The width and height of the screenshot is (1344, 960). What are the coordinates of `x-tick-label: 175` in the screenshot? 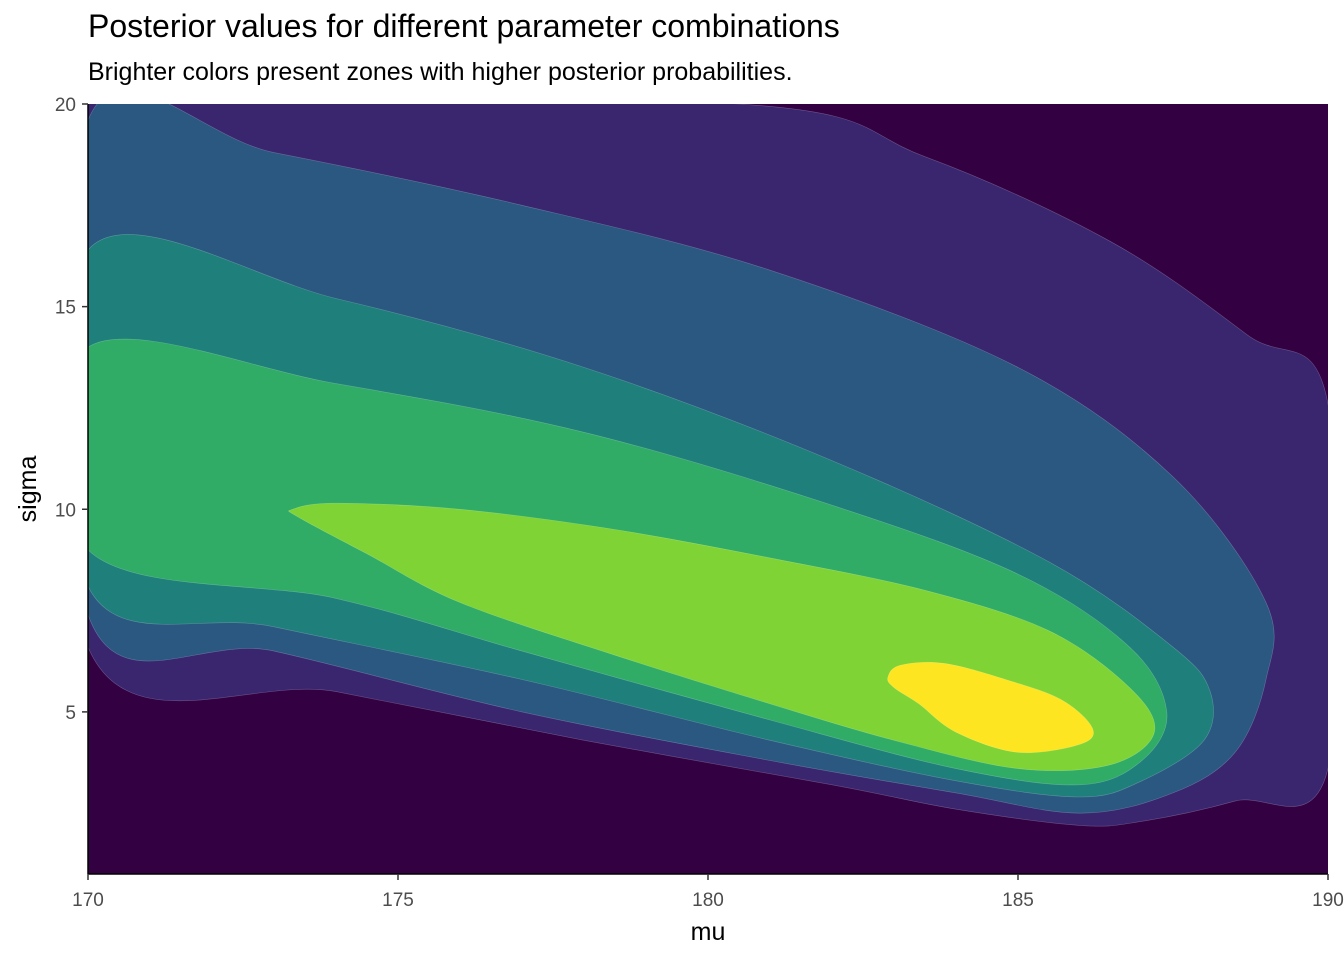 It's located at (398, 900).